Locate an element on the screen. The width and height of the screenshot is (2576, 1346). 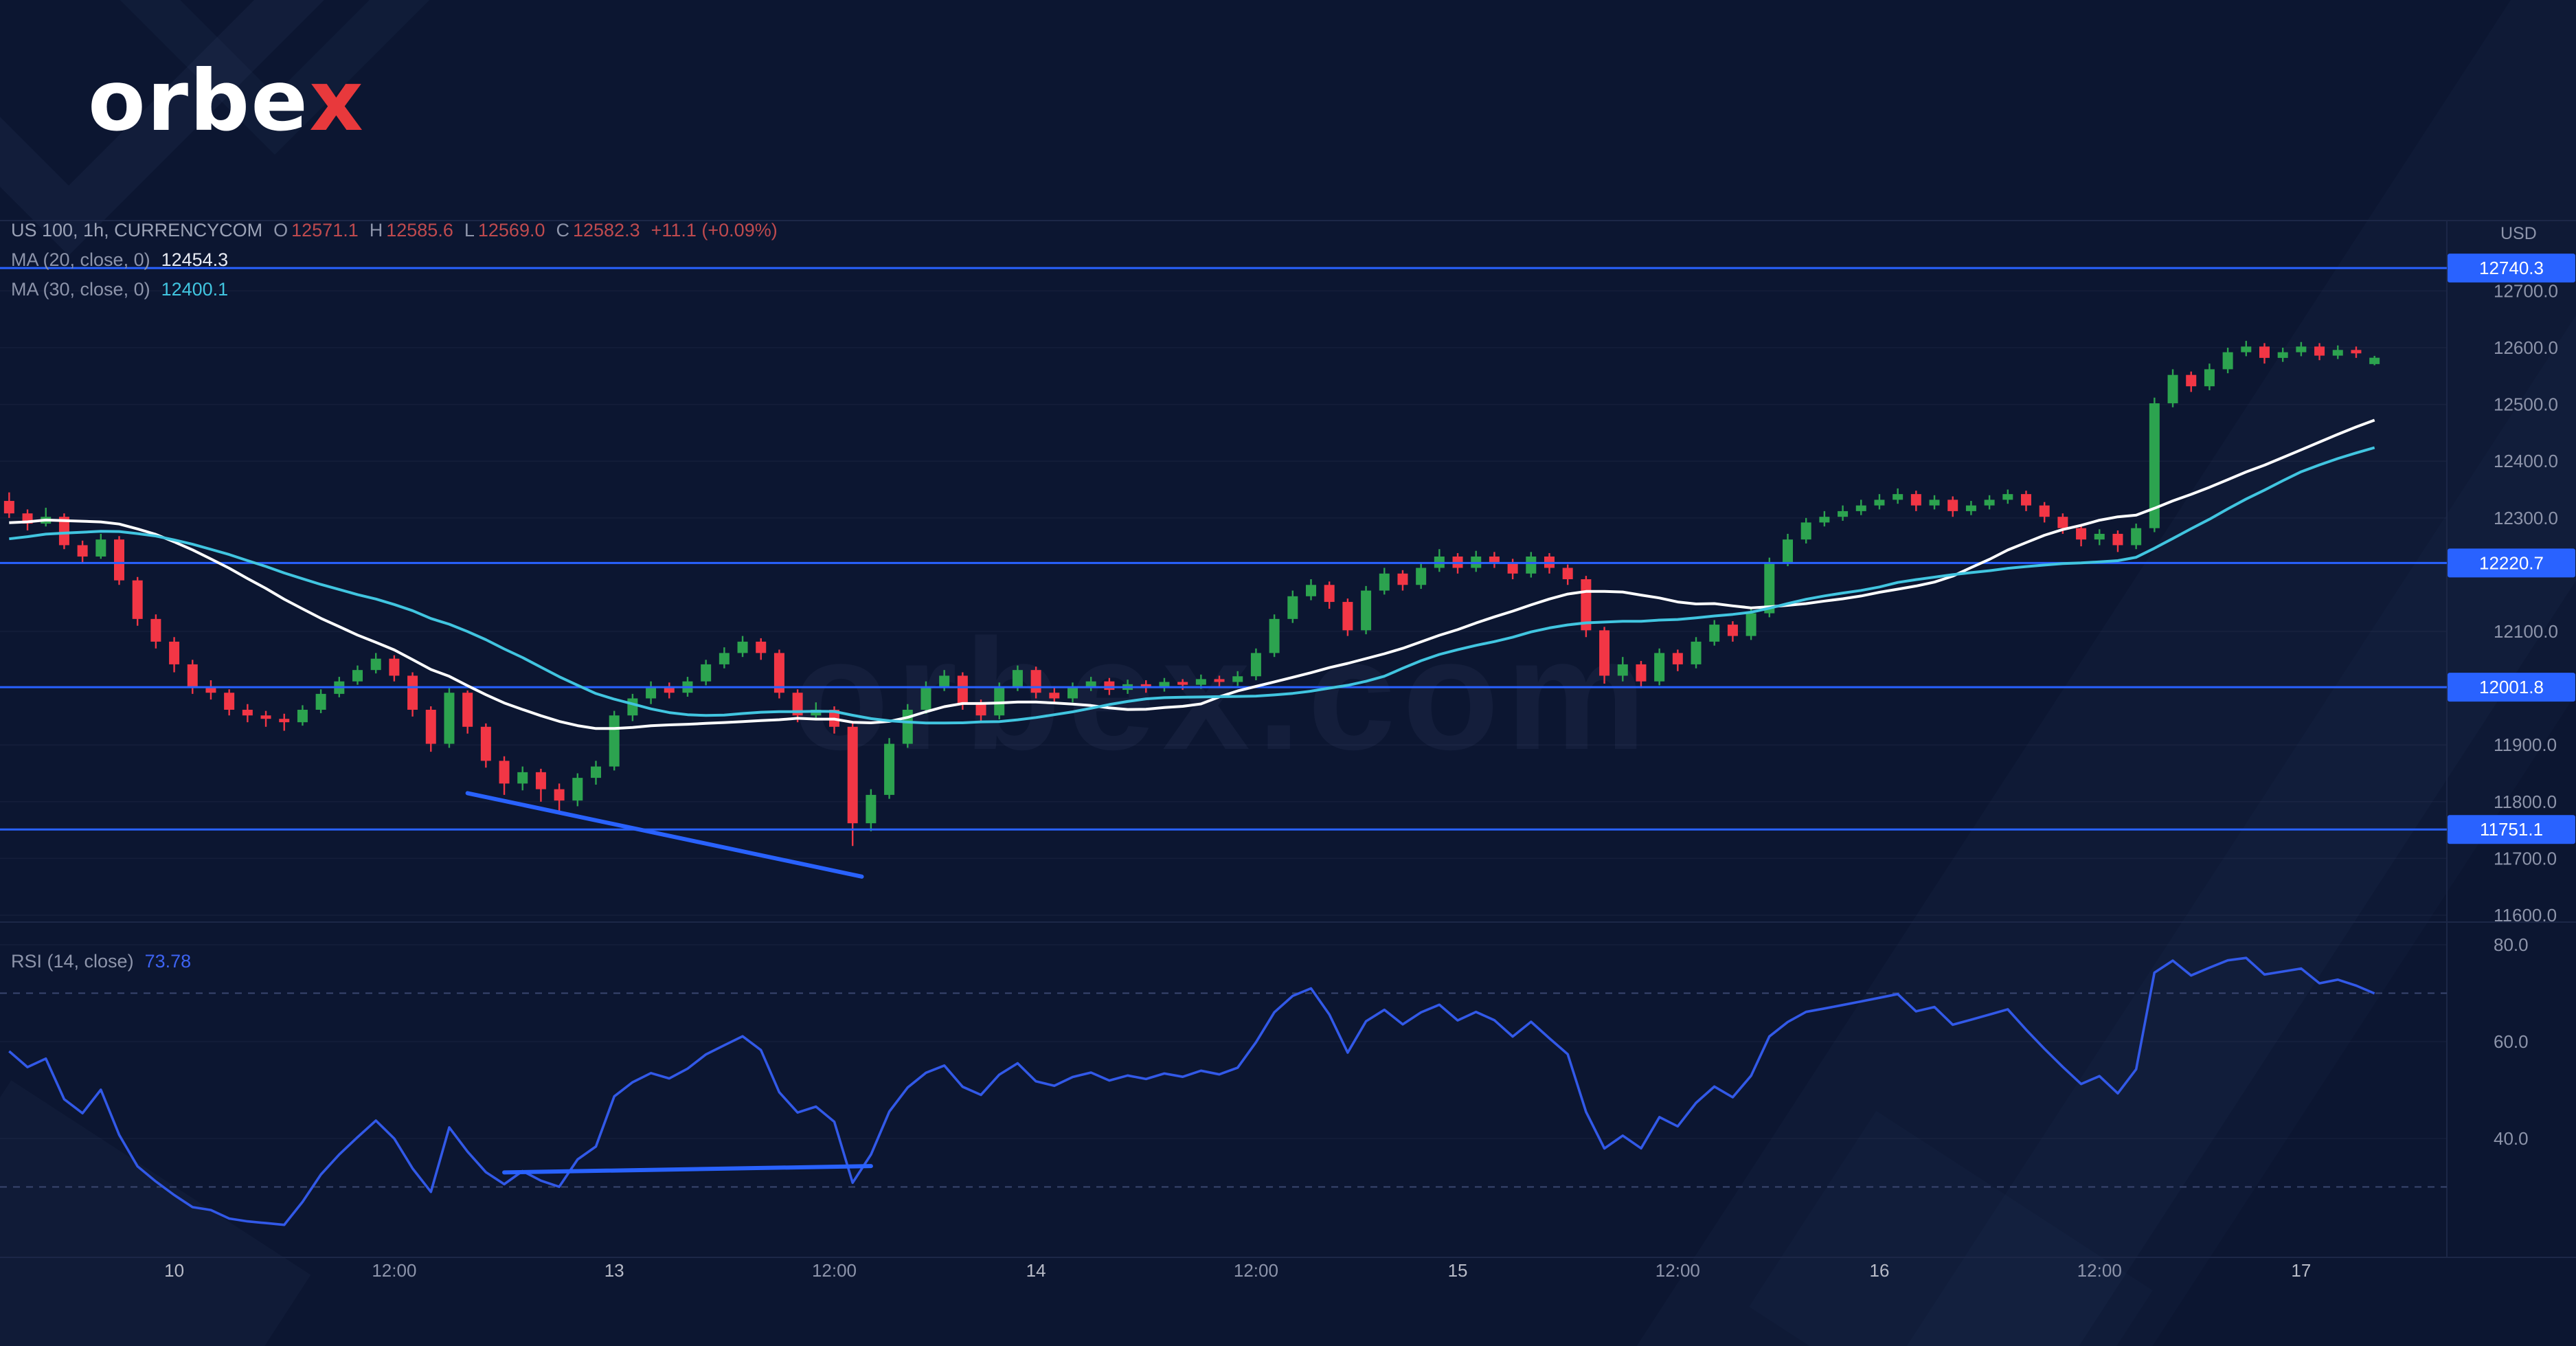
rsi-legend: RSI (14, close) 73.78 is located at coordinates (101, 961).